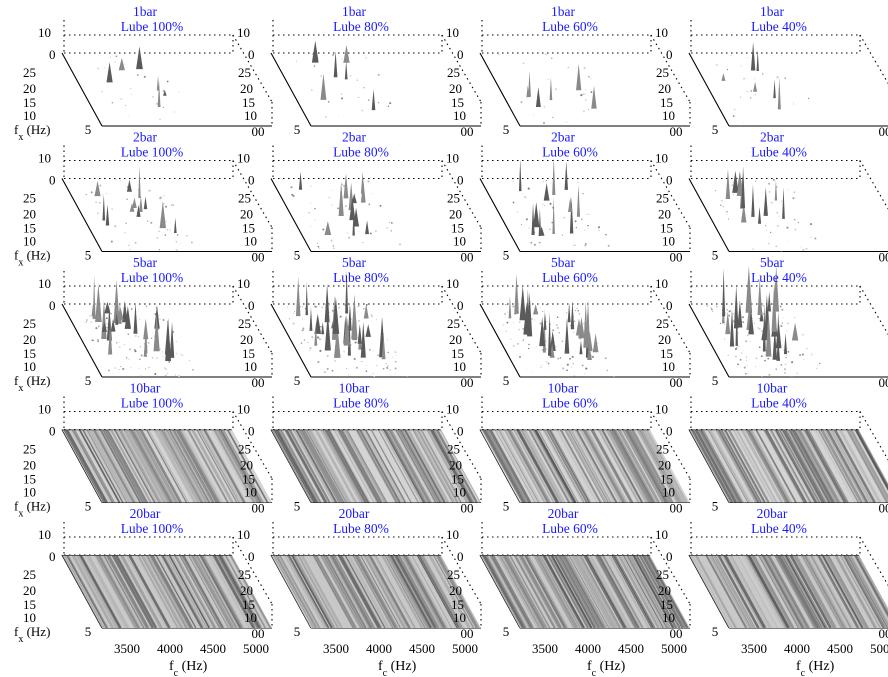 This screenshot has height=677, width=888. Describe the element at coordinates (588, 648) in the screenshot. I see `x-tick-label: 4000` at that location.